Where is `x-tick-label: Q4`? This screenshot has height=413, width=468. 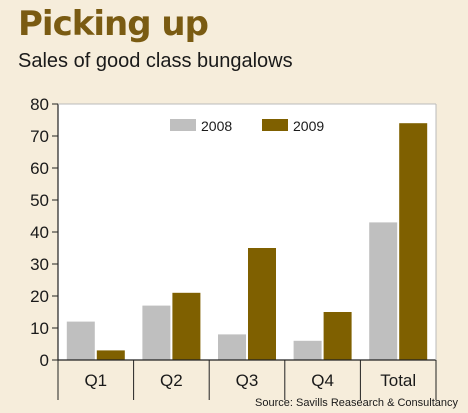 x-tick-label: Q4 is located at coordinates (322, 380).